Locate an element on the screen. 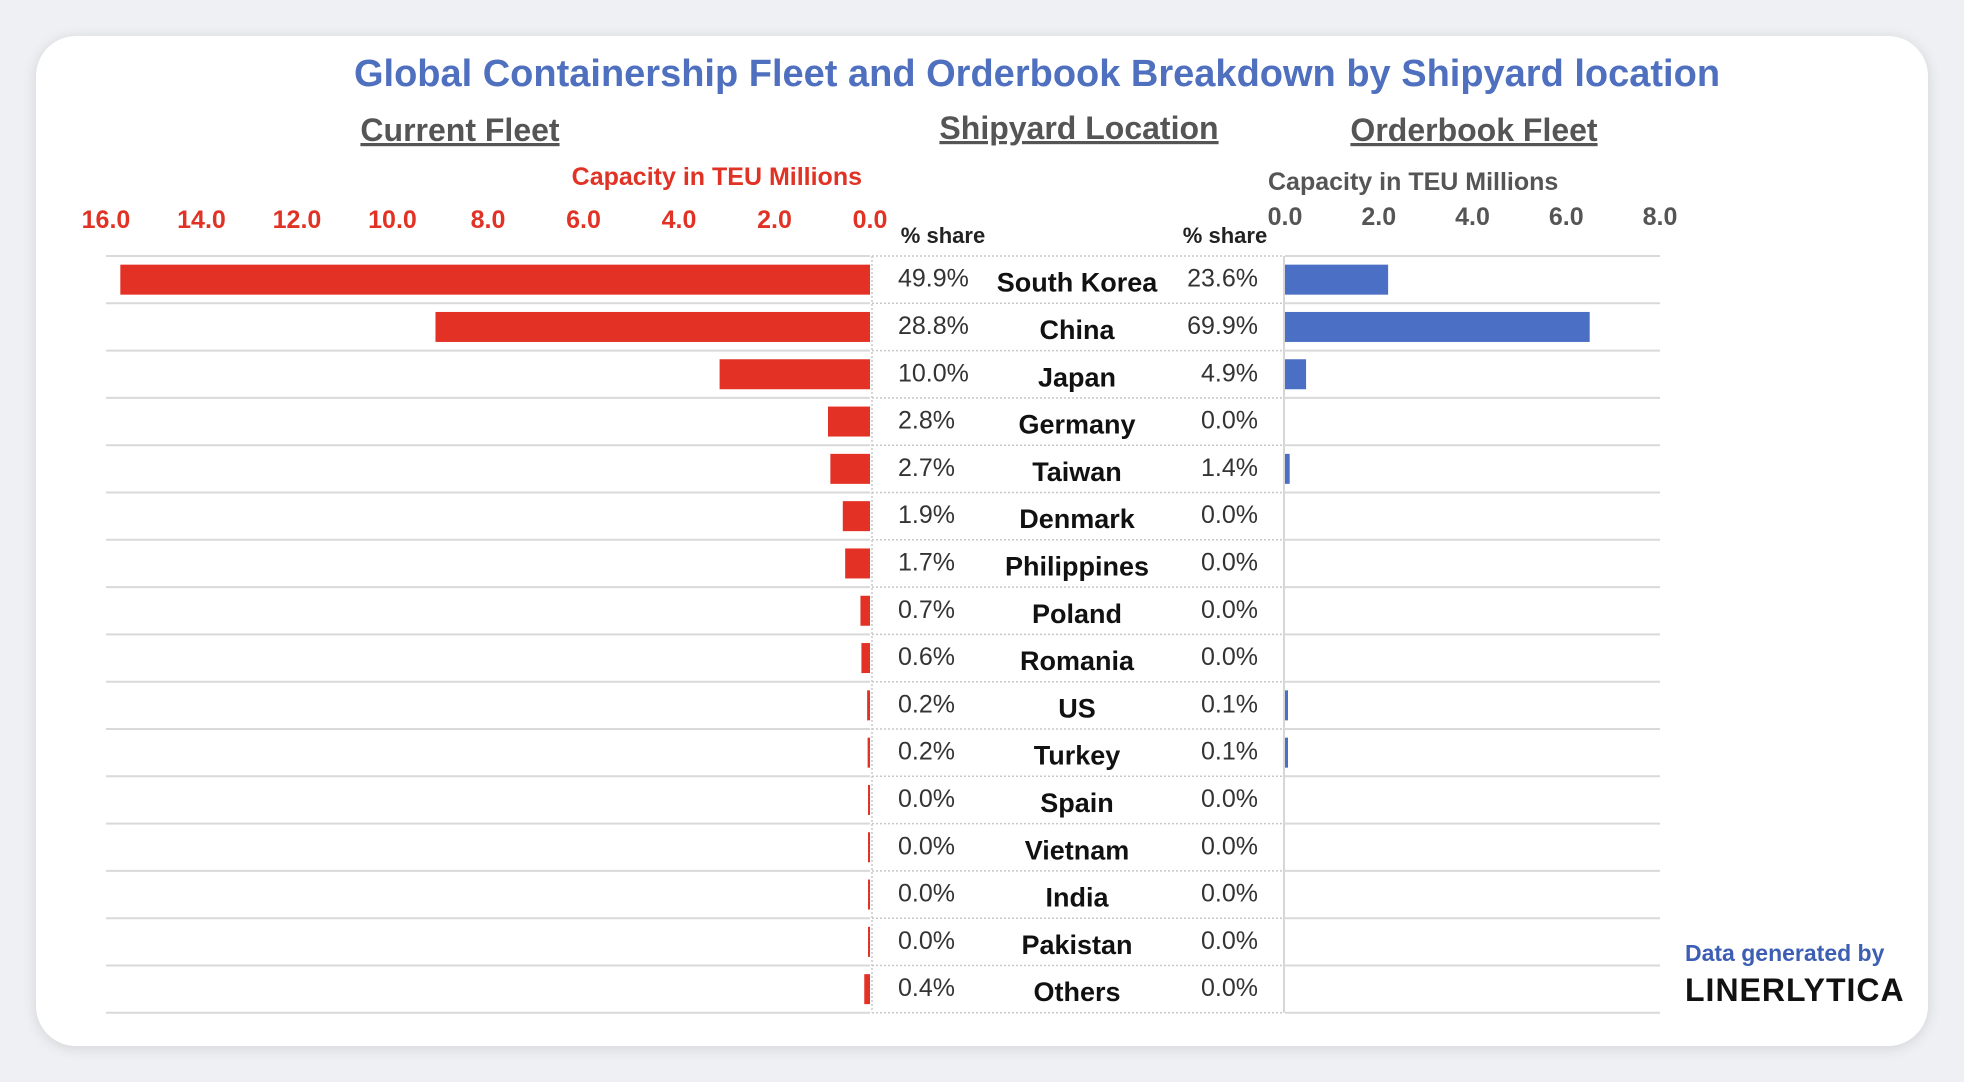  right-tick-label: 0.0 is located at coordinates (1285, 217).